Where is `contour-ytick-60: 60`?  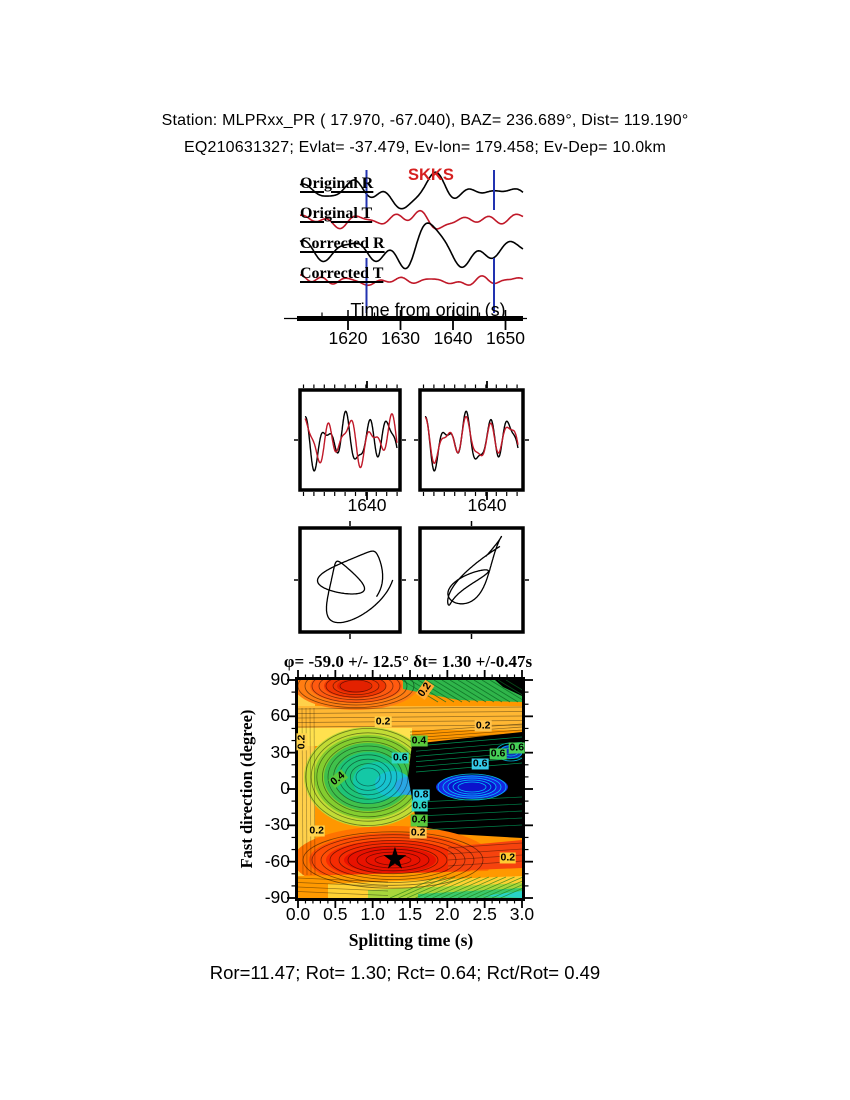 contour-ytick-60: 60 is located at coordinates (280, 715).